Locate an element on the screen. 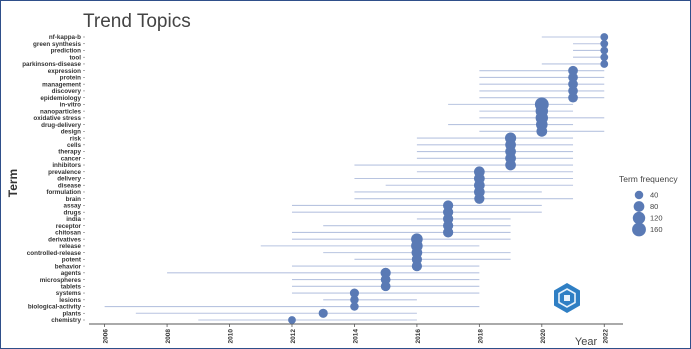 This screenshot has height=349, width=691. y-axis-label: Term is located at coordinates (13, 183).